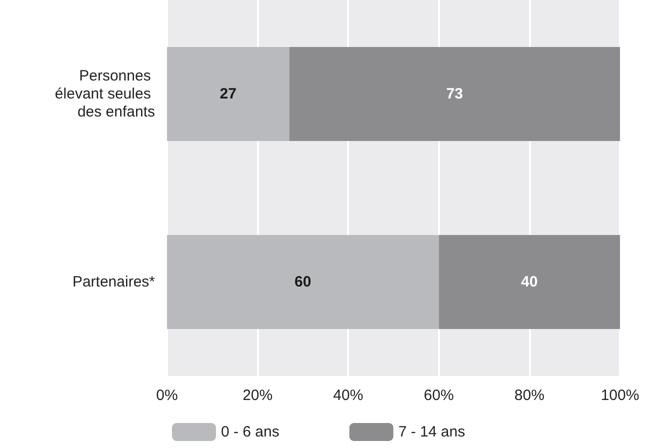 This screenshot has height=448, width=645. Describe the element at coordinates (104, 94) in the screenshot. I see `y-tick-label: Personnes élevant seules des enfants` at that location.